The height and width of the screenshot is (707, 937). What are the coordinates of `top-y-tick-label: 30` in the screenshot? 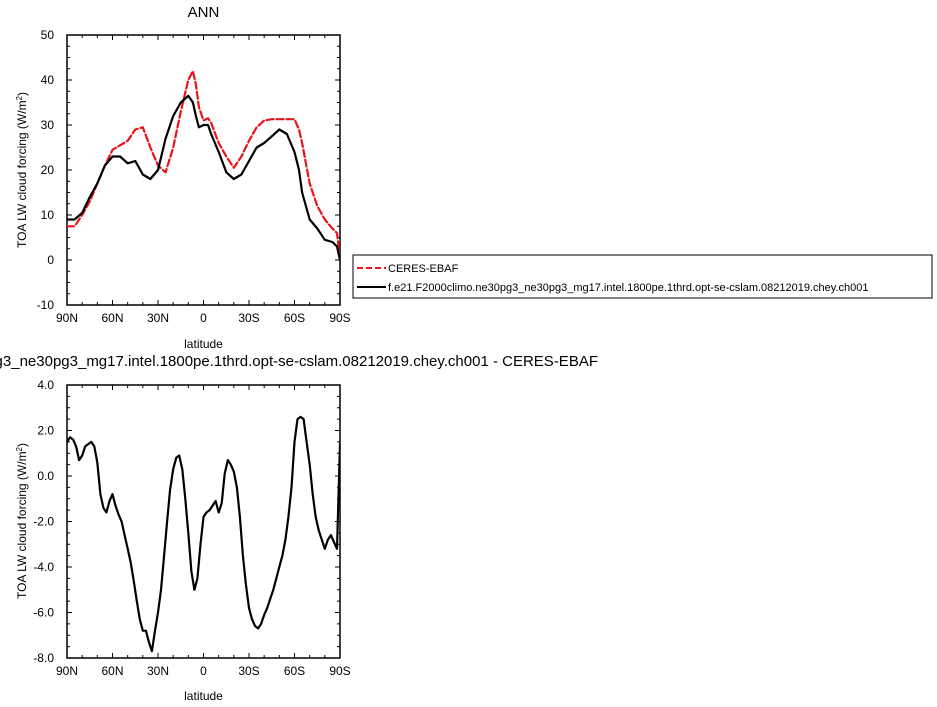 It's located at (48, 125).